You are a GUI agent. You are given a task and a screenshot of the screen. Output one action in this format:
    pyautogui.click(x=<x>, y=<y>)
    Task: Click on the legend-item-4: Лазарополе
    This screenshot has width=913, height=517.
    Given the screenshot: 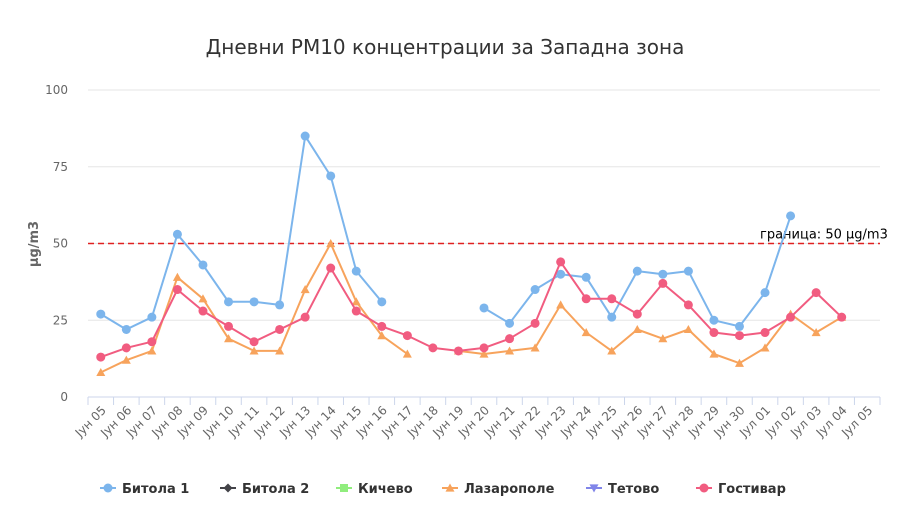 What is the action you would take?
    pyautogui.click(x=498, y=489)
    